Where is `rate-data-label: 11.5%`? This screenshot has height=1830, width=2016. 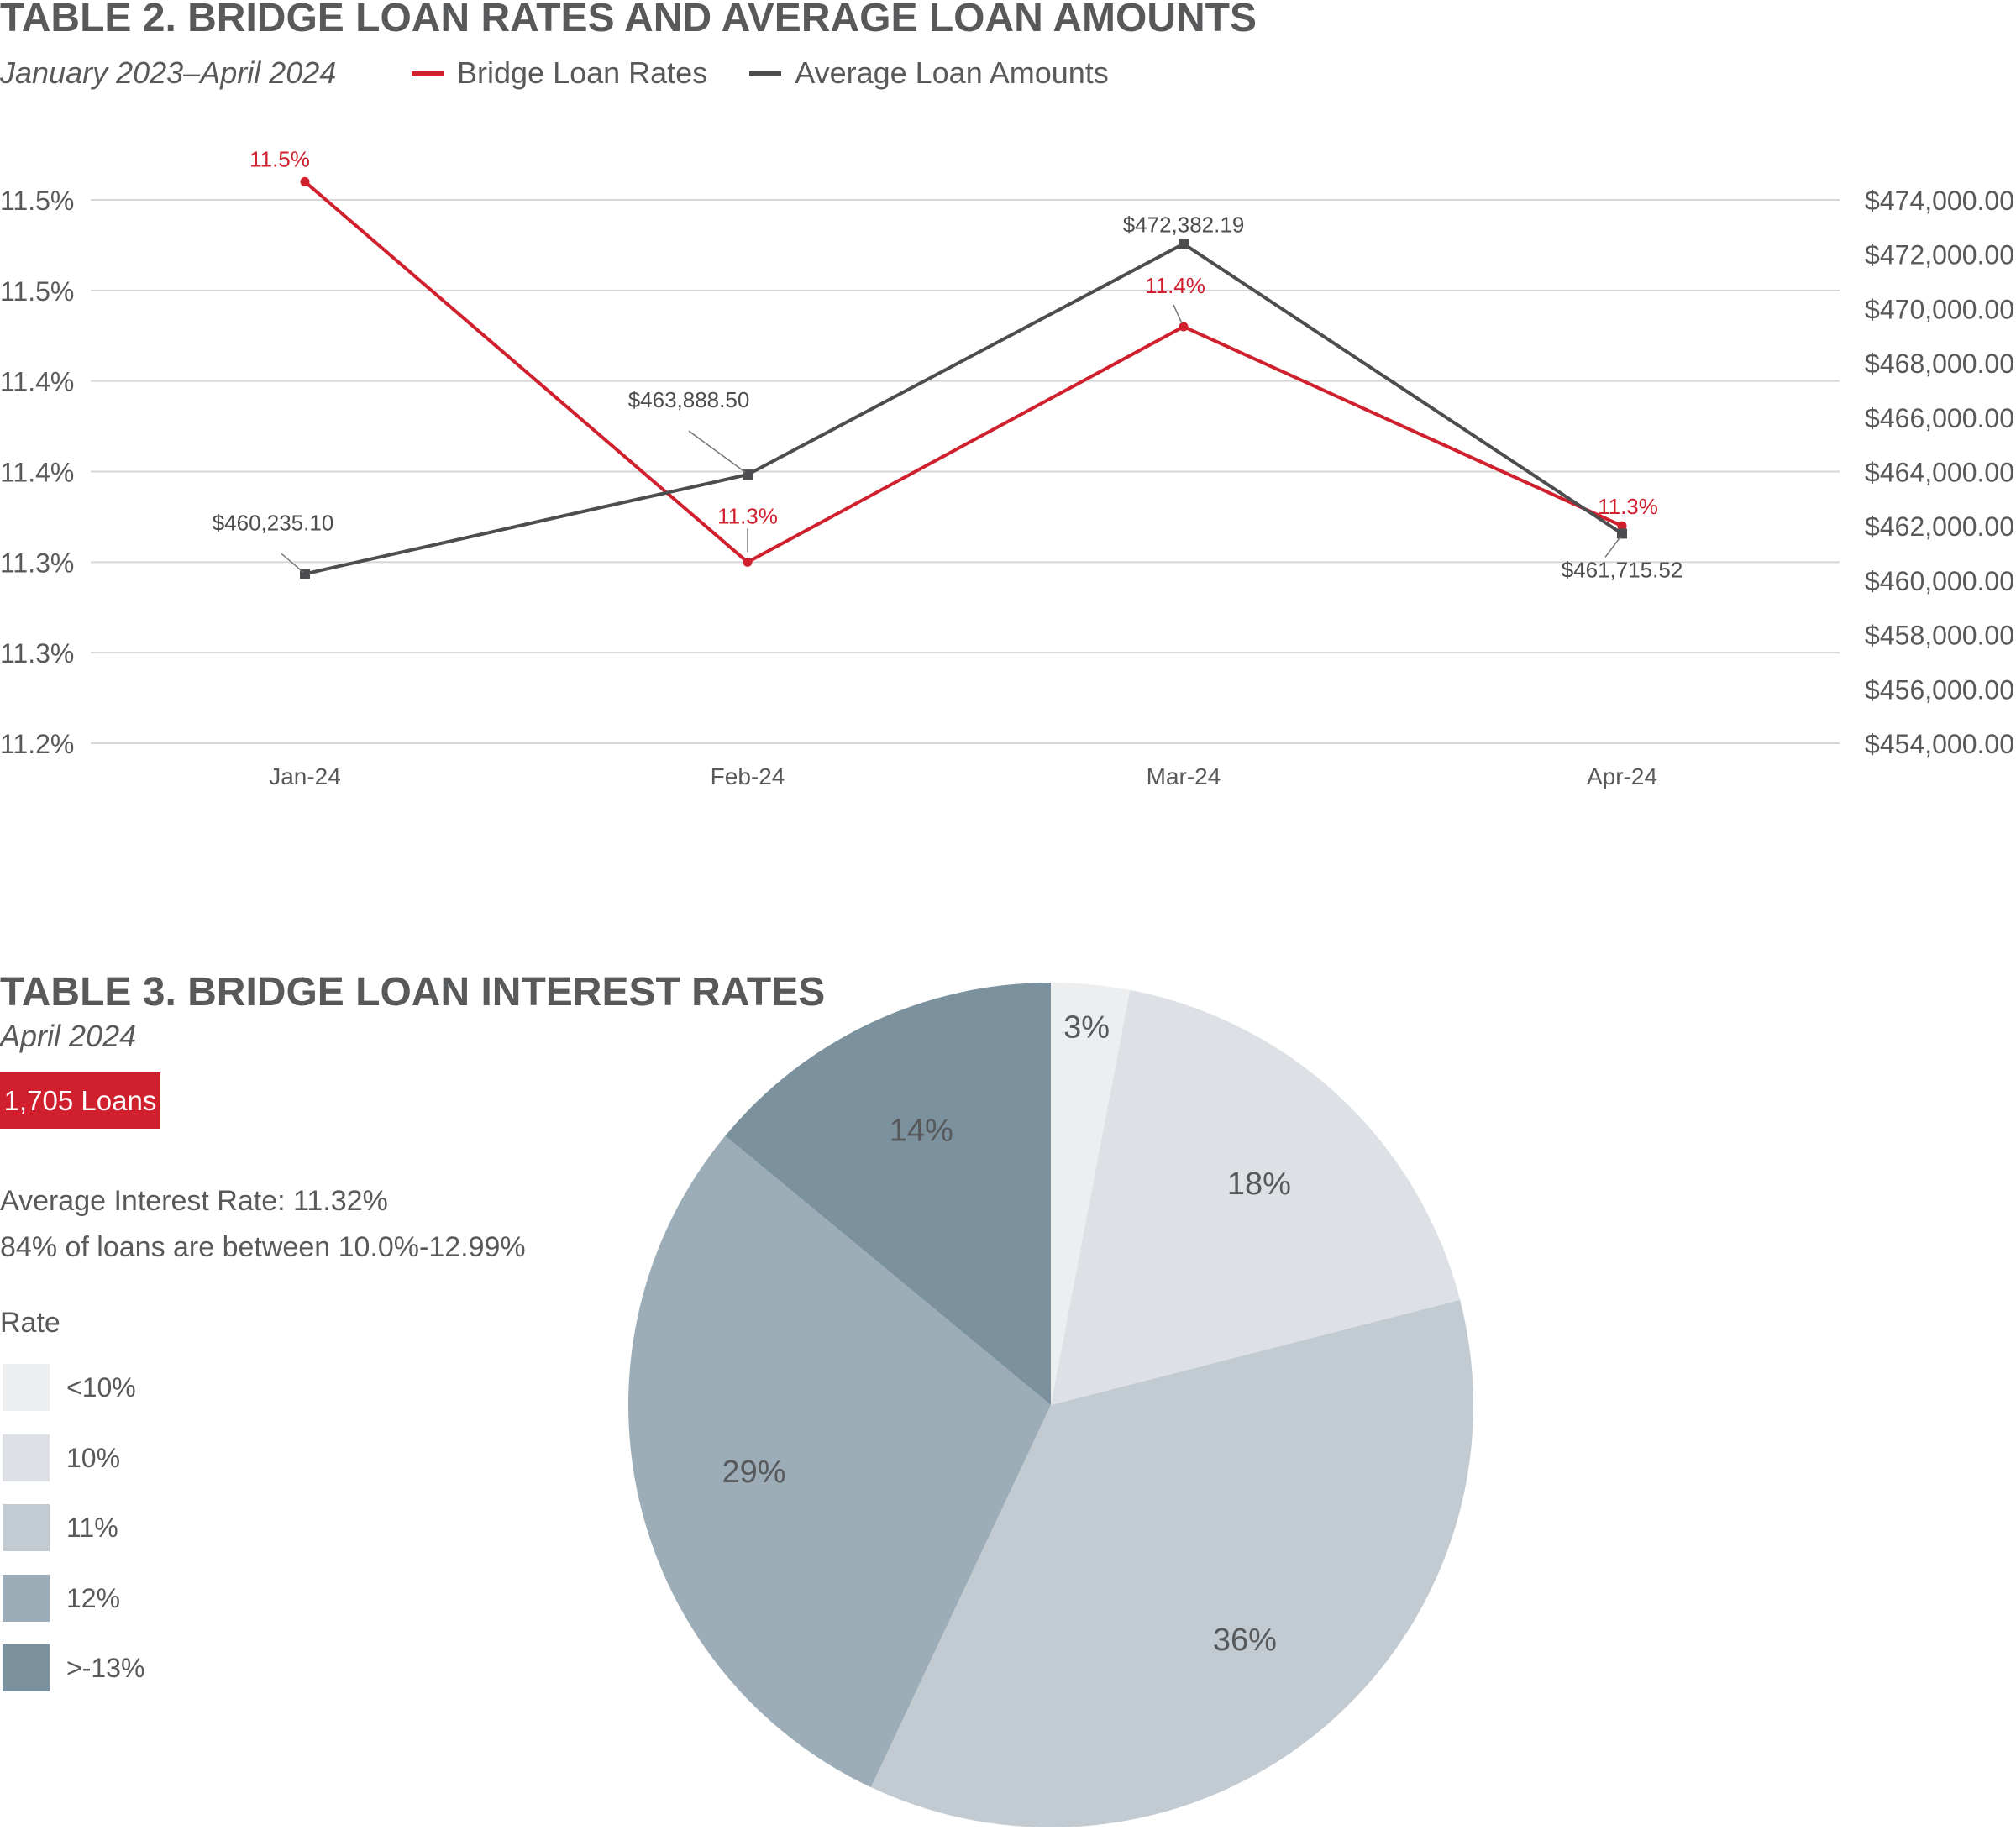
rate-data-label: 11.5% is located at coordinates (279, 161).